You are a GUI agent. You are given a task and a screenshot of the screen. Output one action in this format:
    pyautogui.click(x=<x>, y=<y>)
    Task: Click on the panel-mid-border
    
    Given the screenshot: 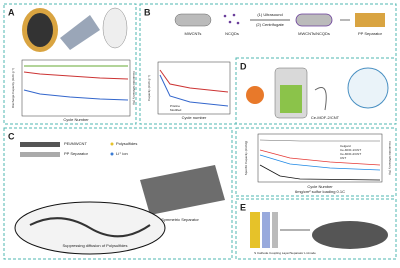 What is the action you would take?
    pyautogui.click(x=316, y=162)
    